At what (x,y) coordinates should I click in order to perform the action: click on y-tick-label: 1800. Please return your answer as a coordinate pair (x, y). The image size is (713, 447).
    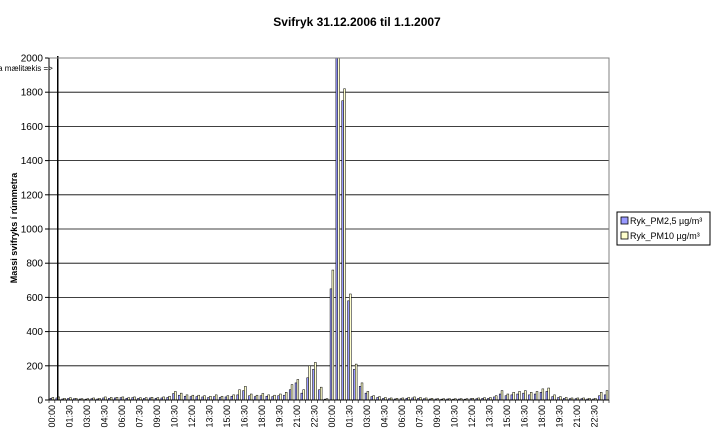
    Looking at the image, I should click on (32, 93).